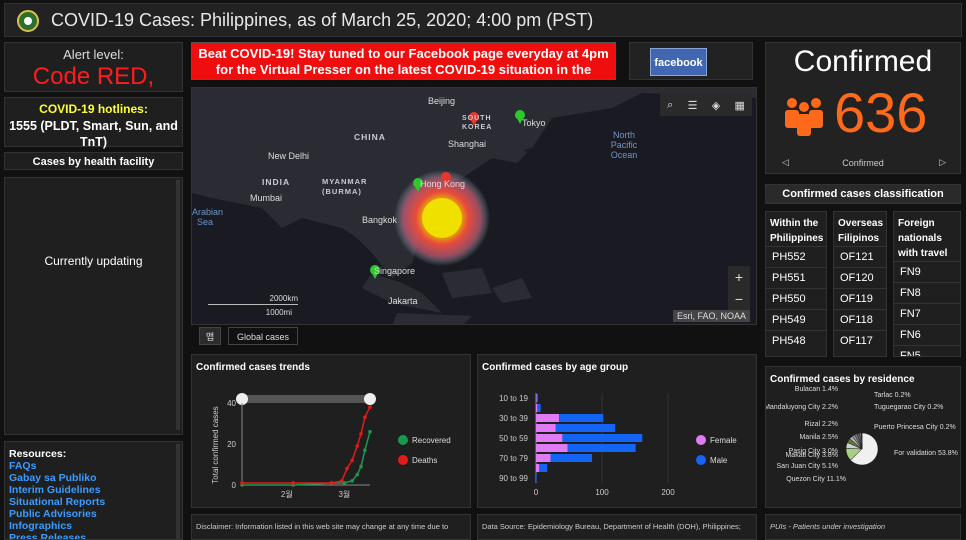  I want to click on hotlines-title: COVID-19 hotlines:, so click(93, 109).